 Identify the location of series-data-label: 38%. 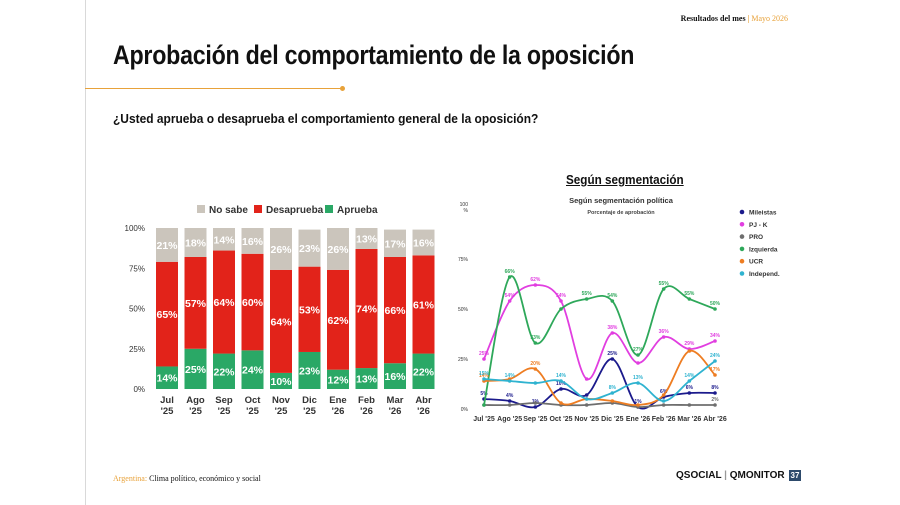
(612, 328).